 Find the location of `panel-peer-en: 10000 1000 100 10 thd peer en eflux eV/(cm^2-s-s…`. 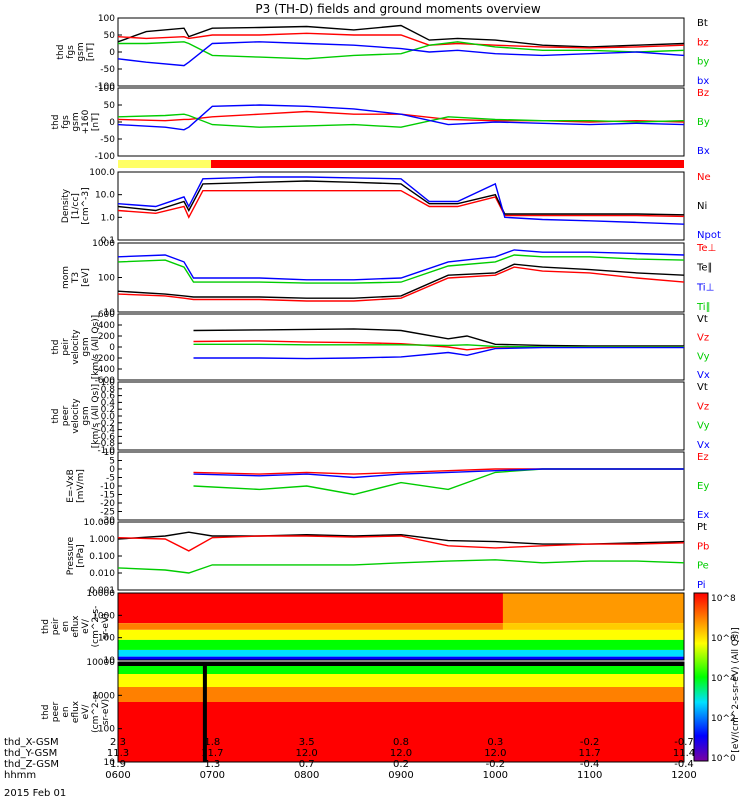

panel-peer-en: 10000 1000 100 10 thd peer en eflux eV/(cm^2-s-s… is located at coordinates (363, 713).